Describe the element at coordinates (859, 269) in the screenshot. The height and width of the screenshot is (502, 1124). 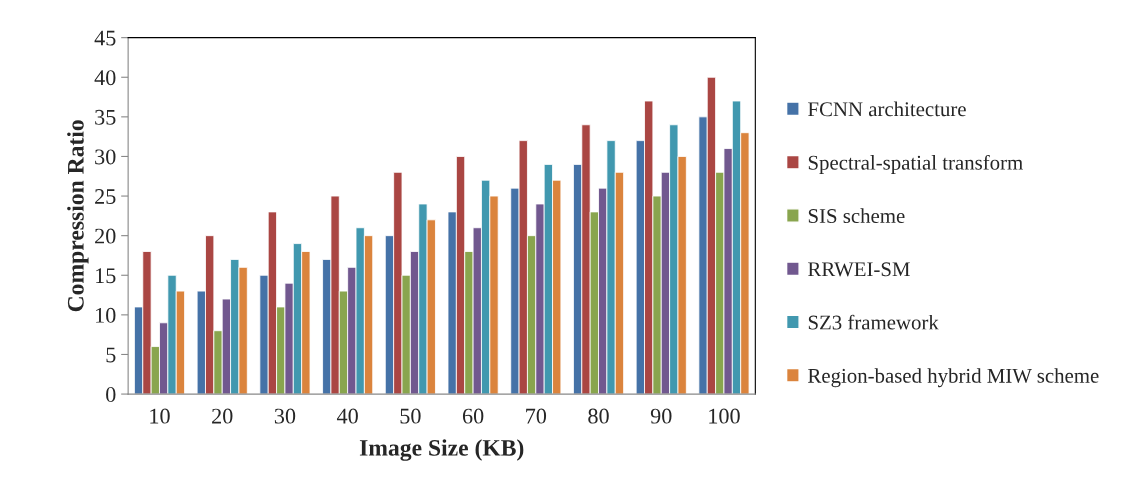
I see `legend-label: RRWEI-SM` at that location.